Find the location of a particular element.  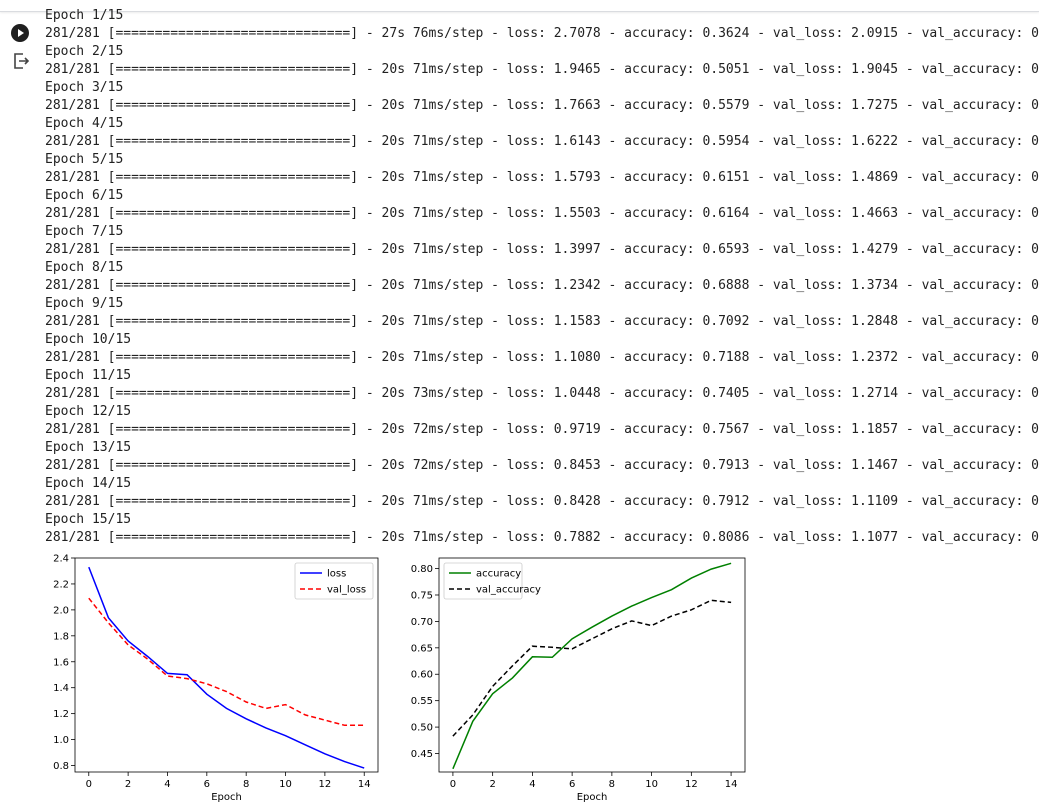

epoch-header: Epoch 13/15 is located at coordinates (88, 447).